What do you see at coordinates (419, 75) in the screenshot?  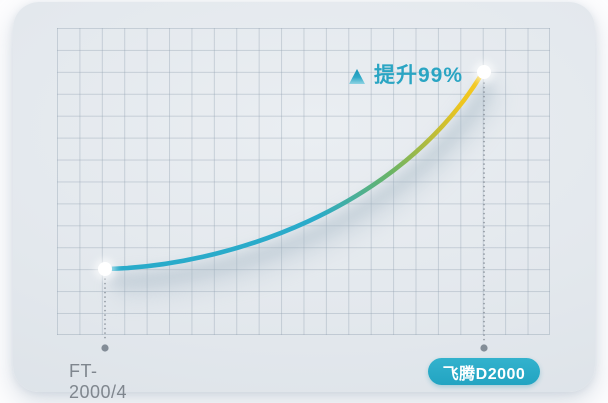 I see `improvement-label: 提升99%` at bounding box center [419, 75].